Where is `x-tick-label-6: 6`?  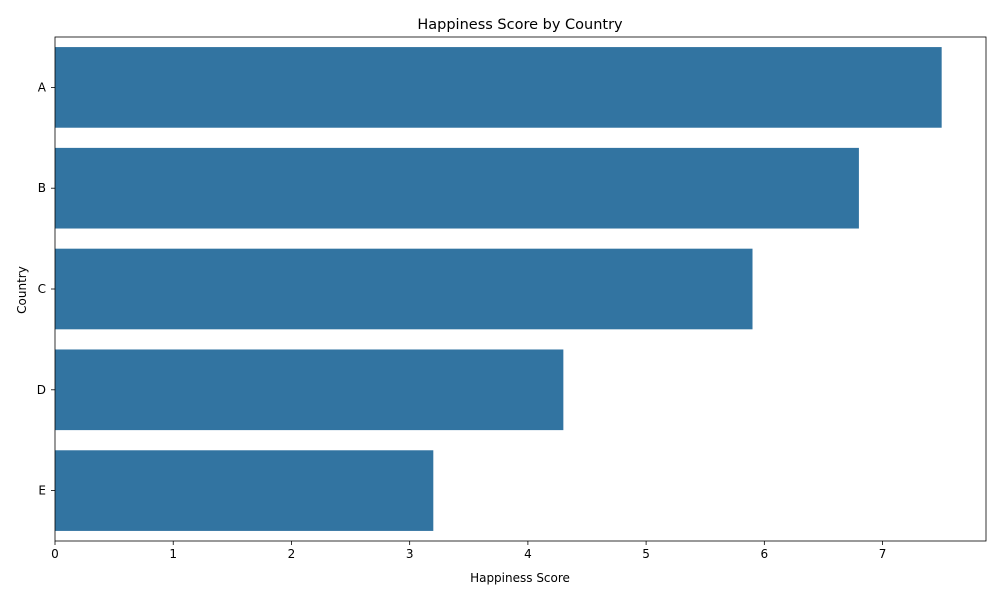 x-tick-label-6: 6 is located at coordinates (765, 554).